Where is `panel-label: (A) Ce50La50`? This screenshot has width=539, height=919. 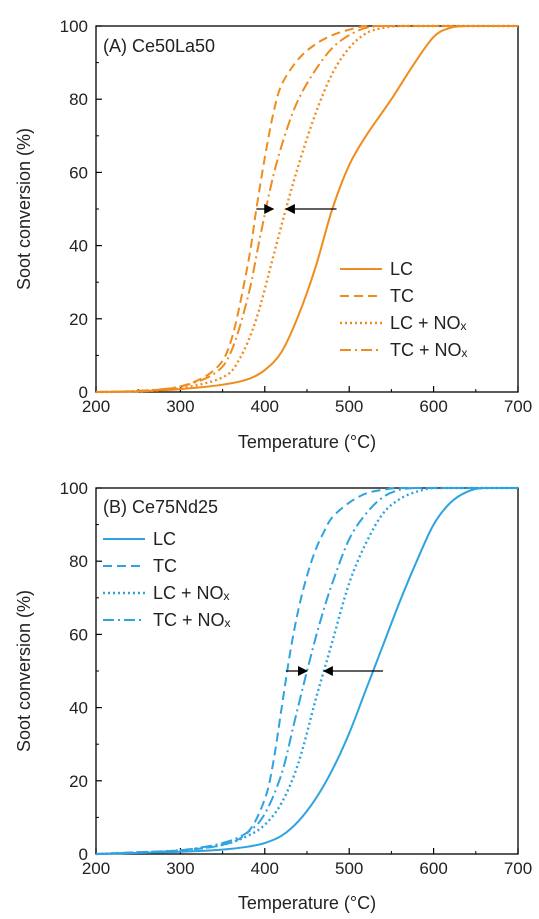
panel-label: (A) Ce50La50 is located at coordinates (159, 46).